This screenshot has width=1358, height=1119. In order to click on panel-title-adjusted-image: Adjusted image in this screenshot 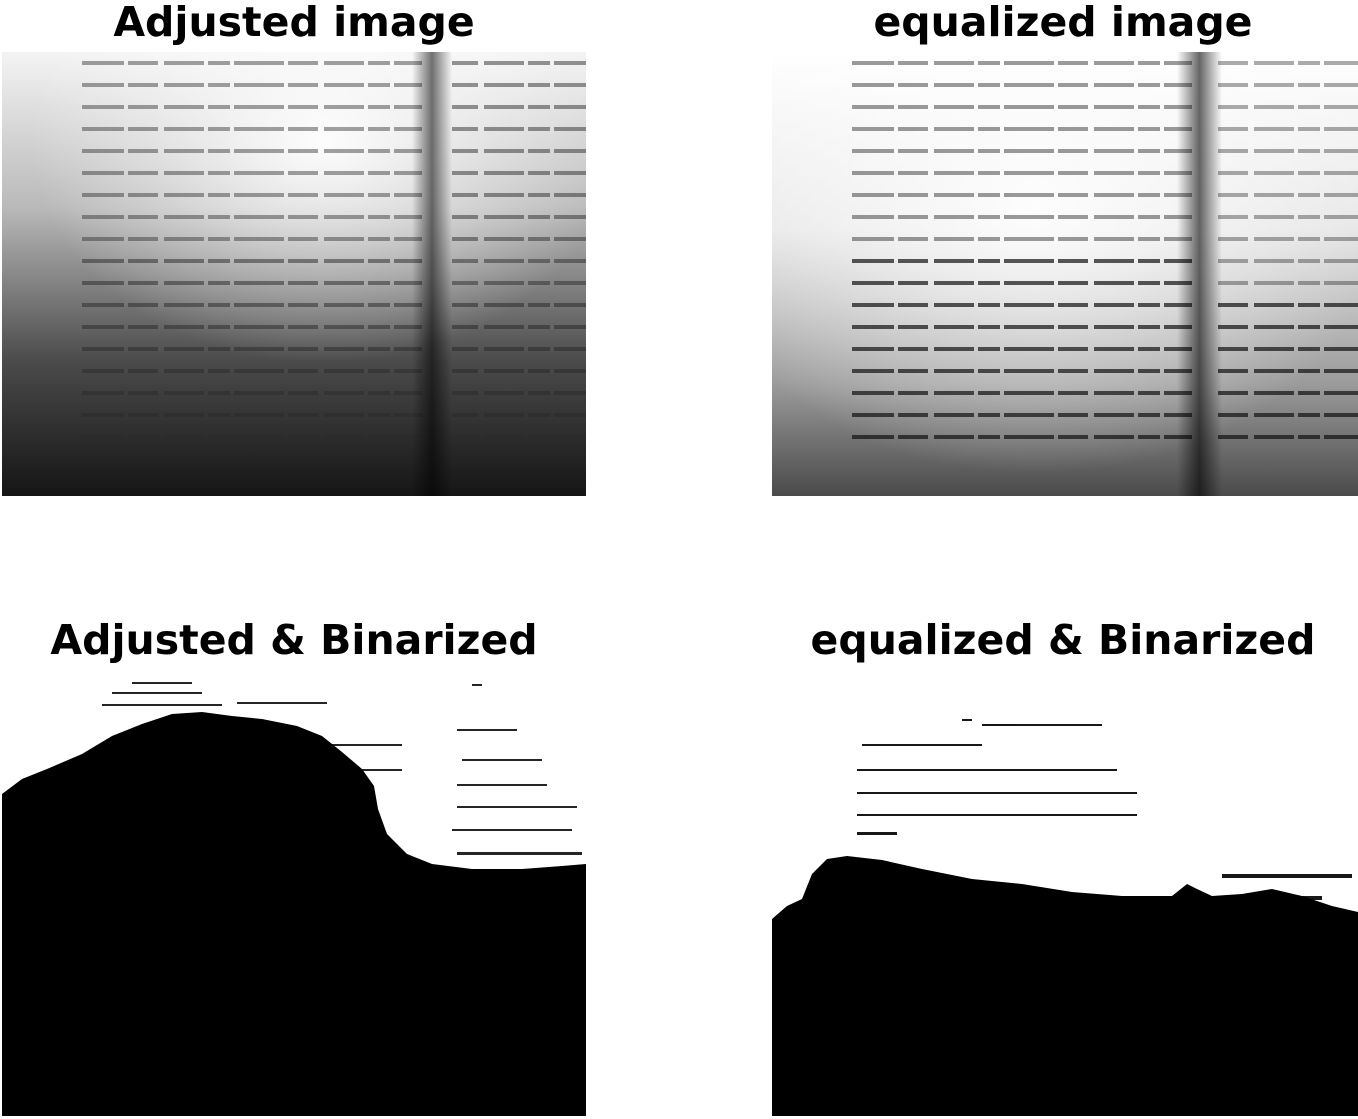, I will do `click(294, 23)`.